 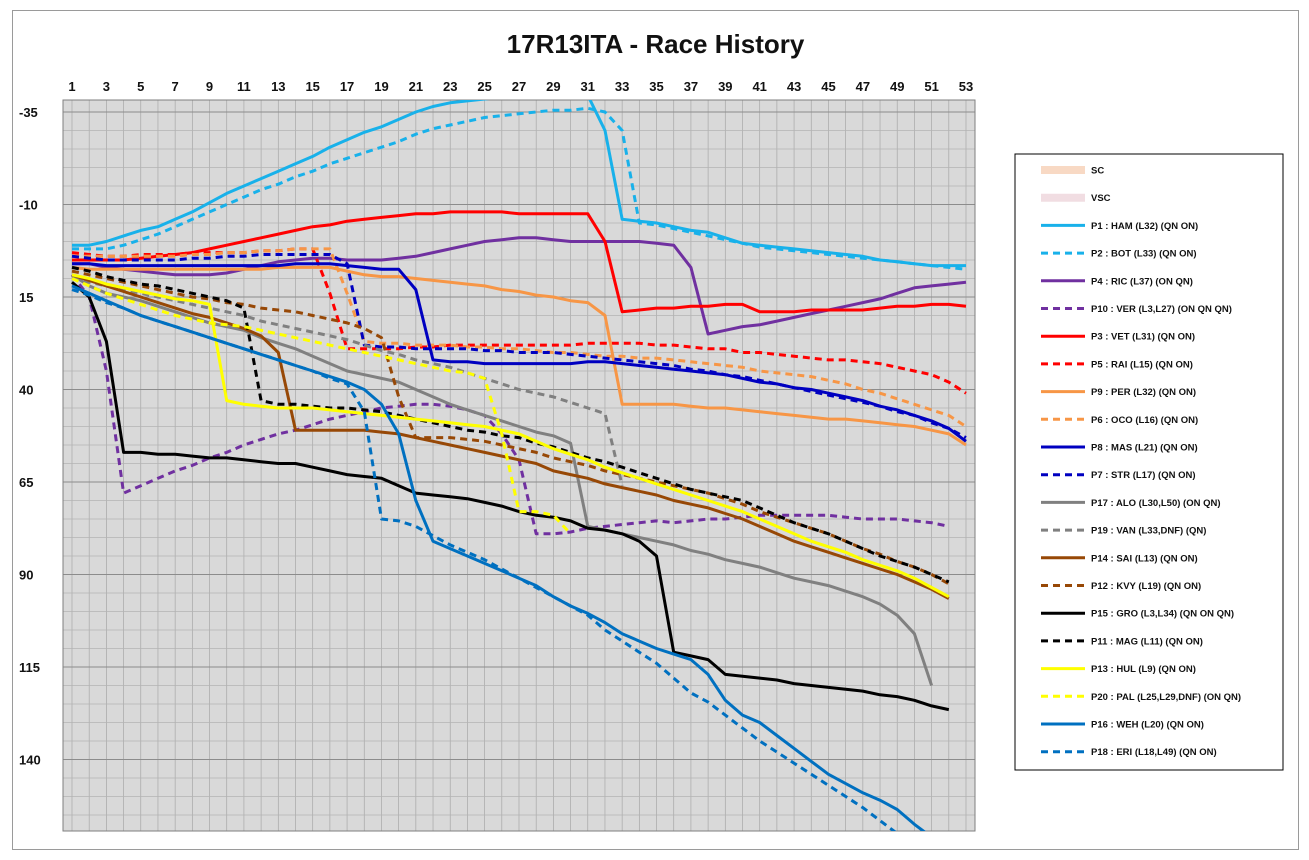 I want to click on x-tick-label: 31, so click(x=588, y=86).